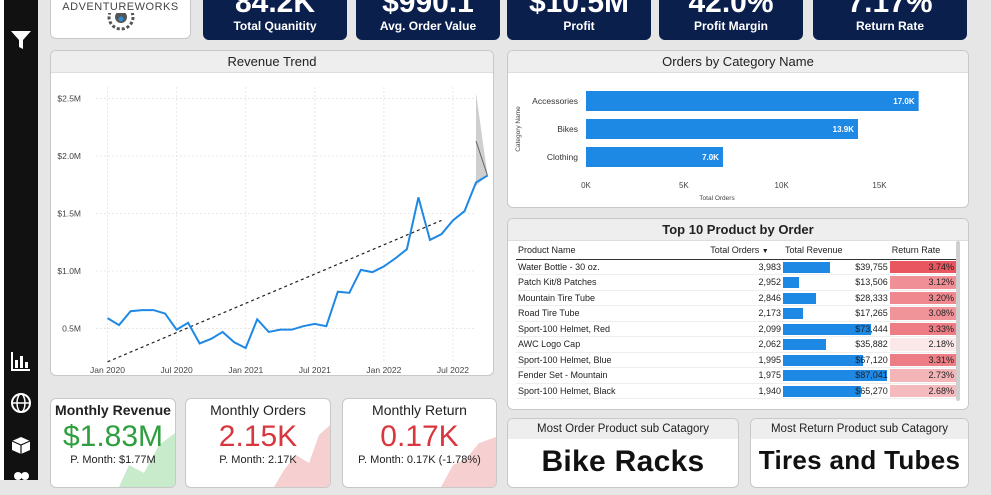  Describe the element at coordinates (745, 329) in the screenshot. I see `cell-total-orders: 2,099` at that location.